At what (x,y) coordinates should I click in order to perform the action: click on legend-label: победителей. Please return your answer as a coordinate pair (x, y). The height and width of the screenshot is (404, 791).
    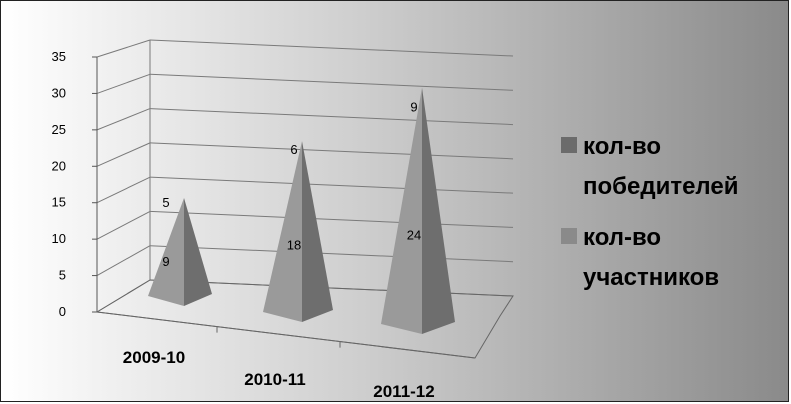
    Looking at the image, I should click on (660, 186).